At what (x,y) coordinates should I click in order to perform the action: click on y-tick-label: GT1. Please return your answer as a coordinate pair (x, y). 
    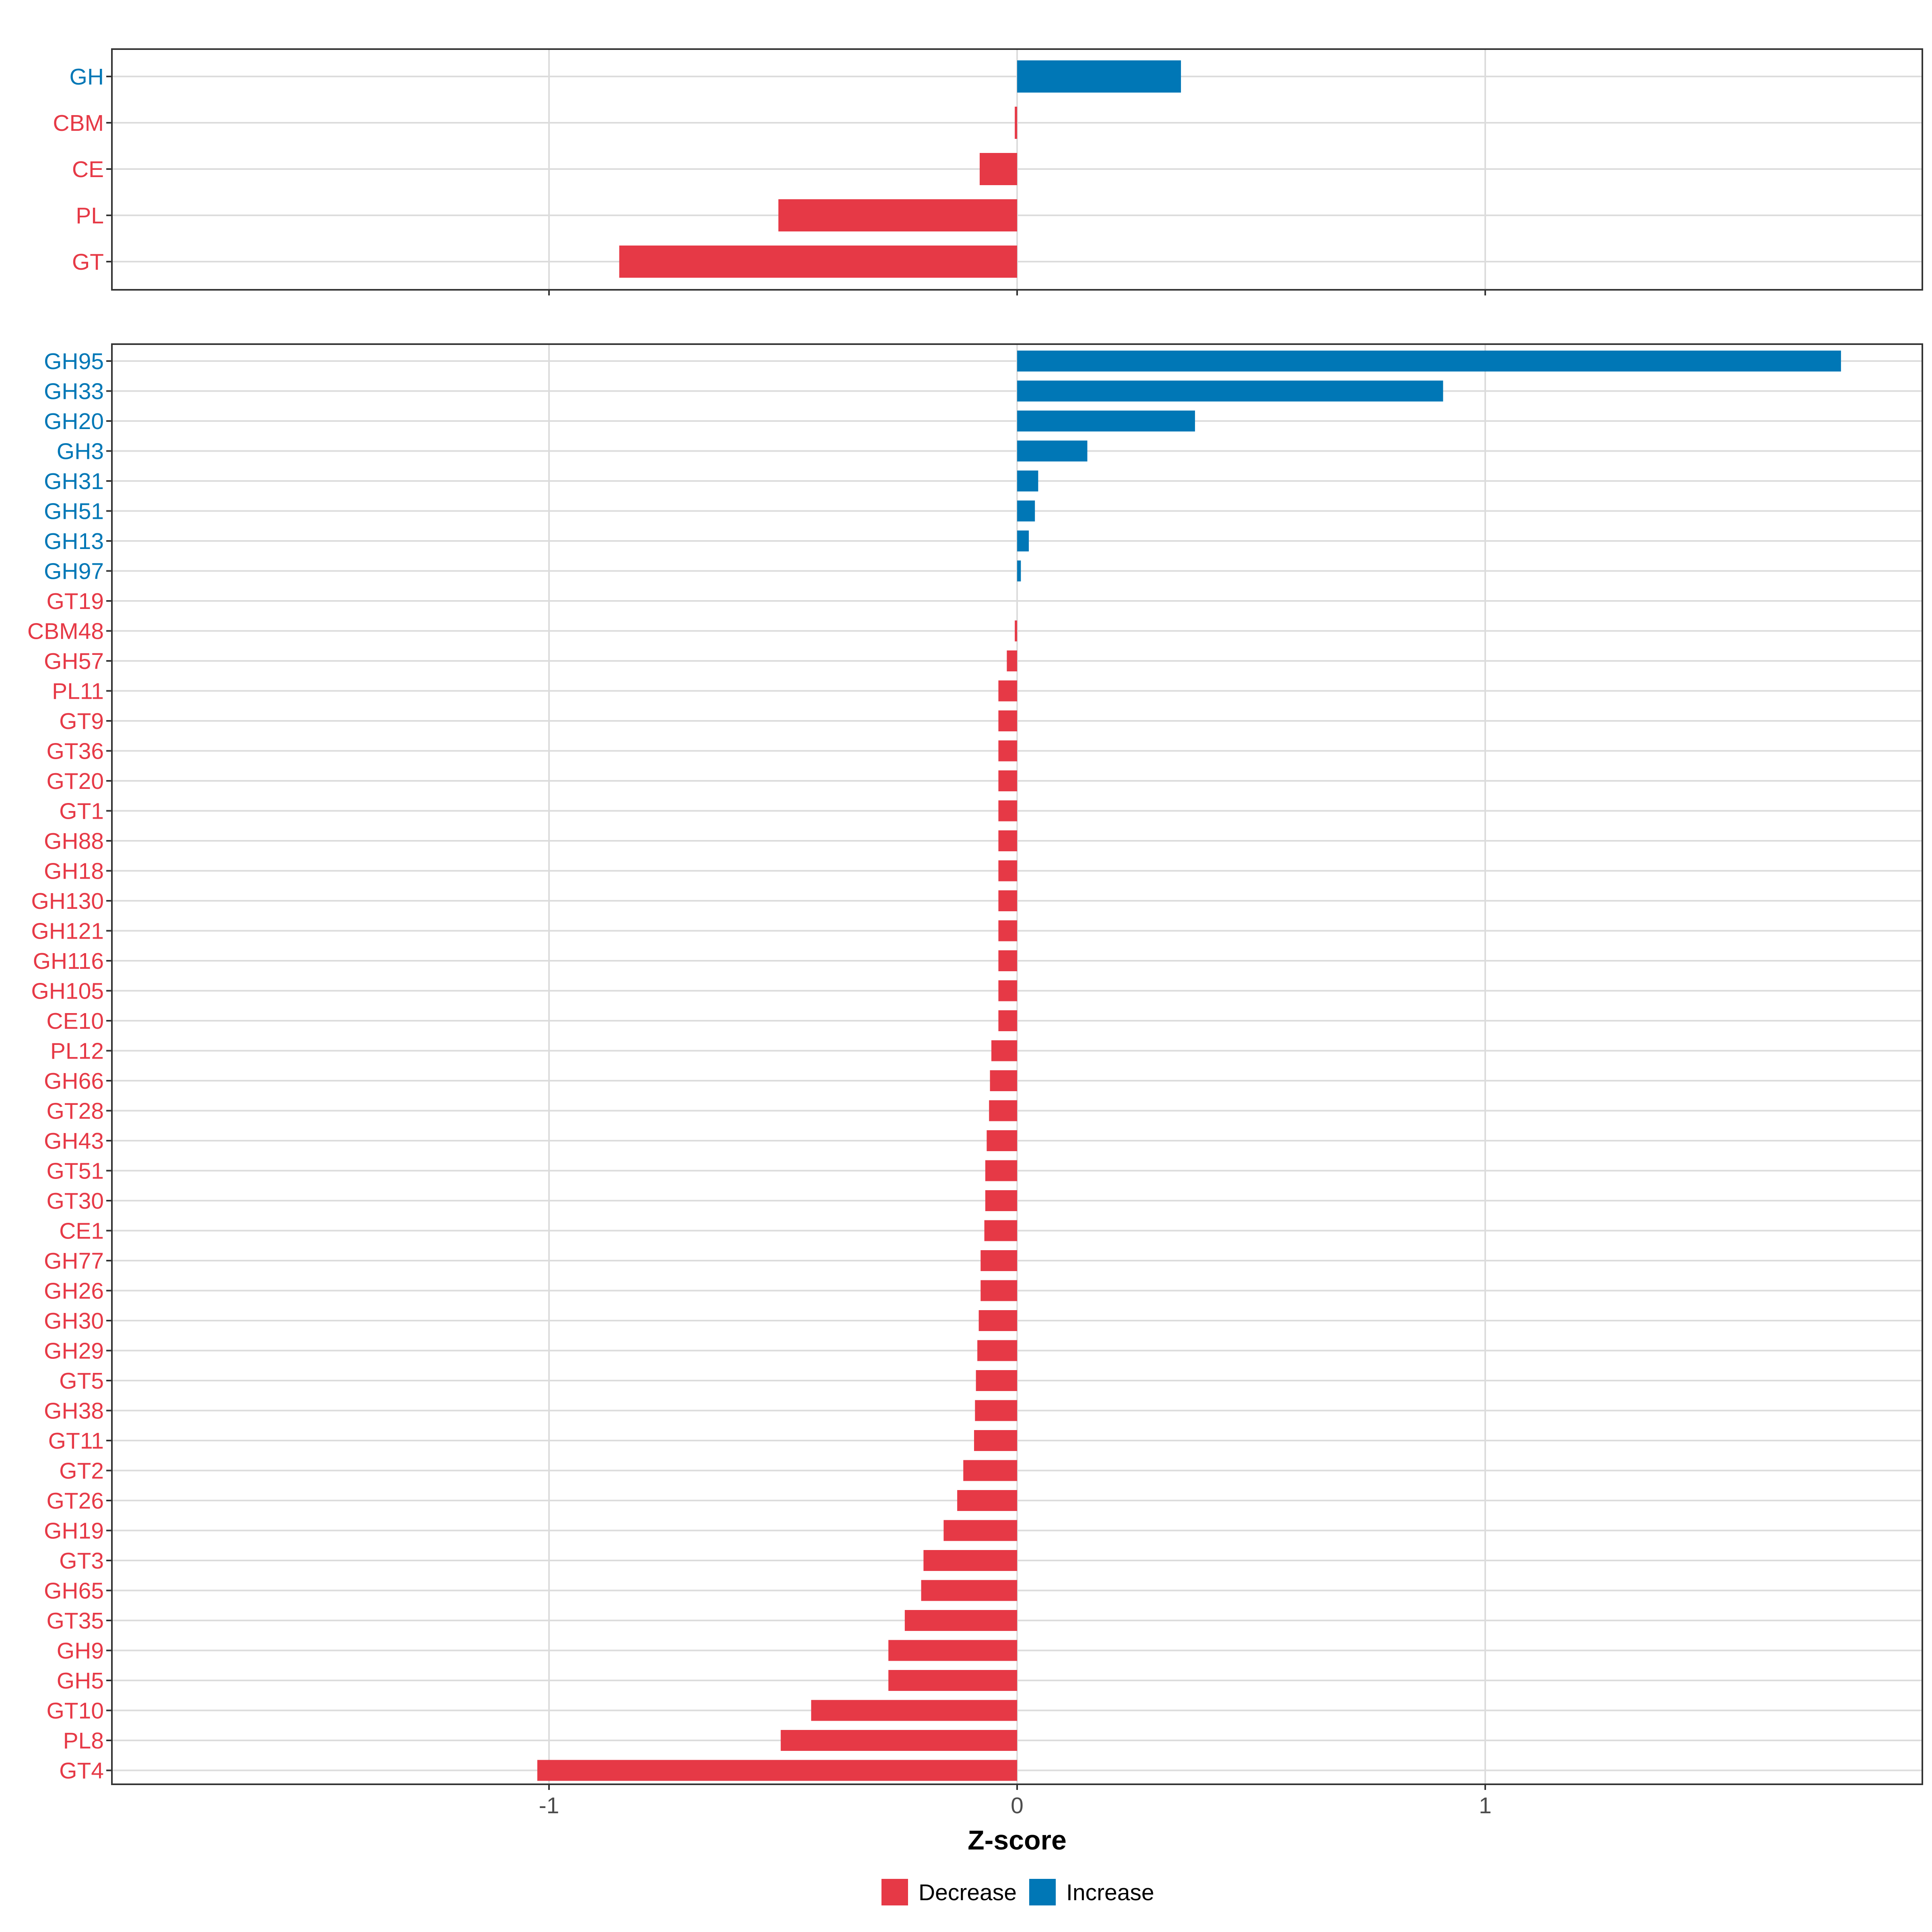
    Looking at the image, I should click on (81, 811).